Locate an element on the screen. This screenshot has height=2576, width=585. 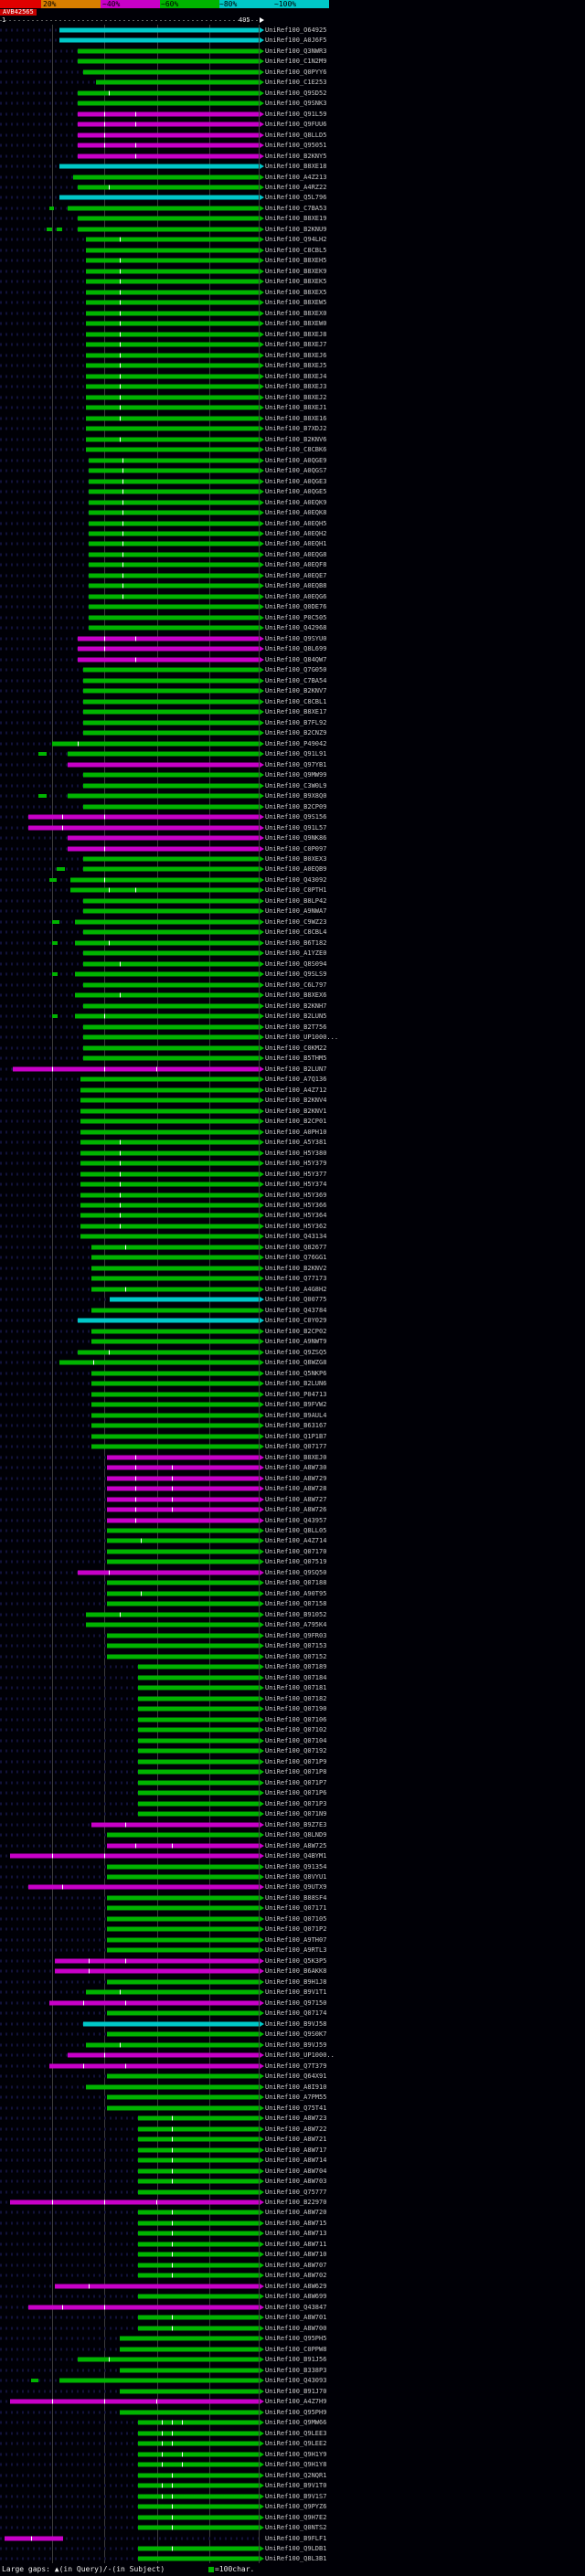
hit-label: UniRef100_B2KNV4 is located at coordinates (296, 1101).